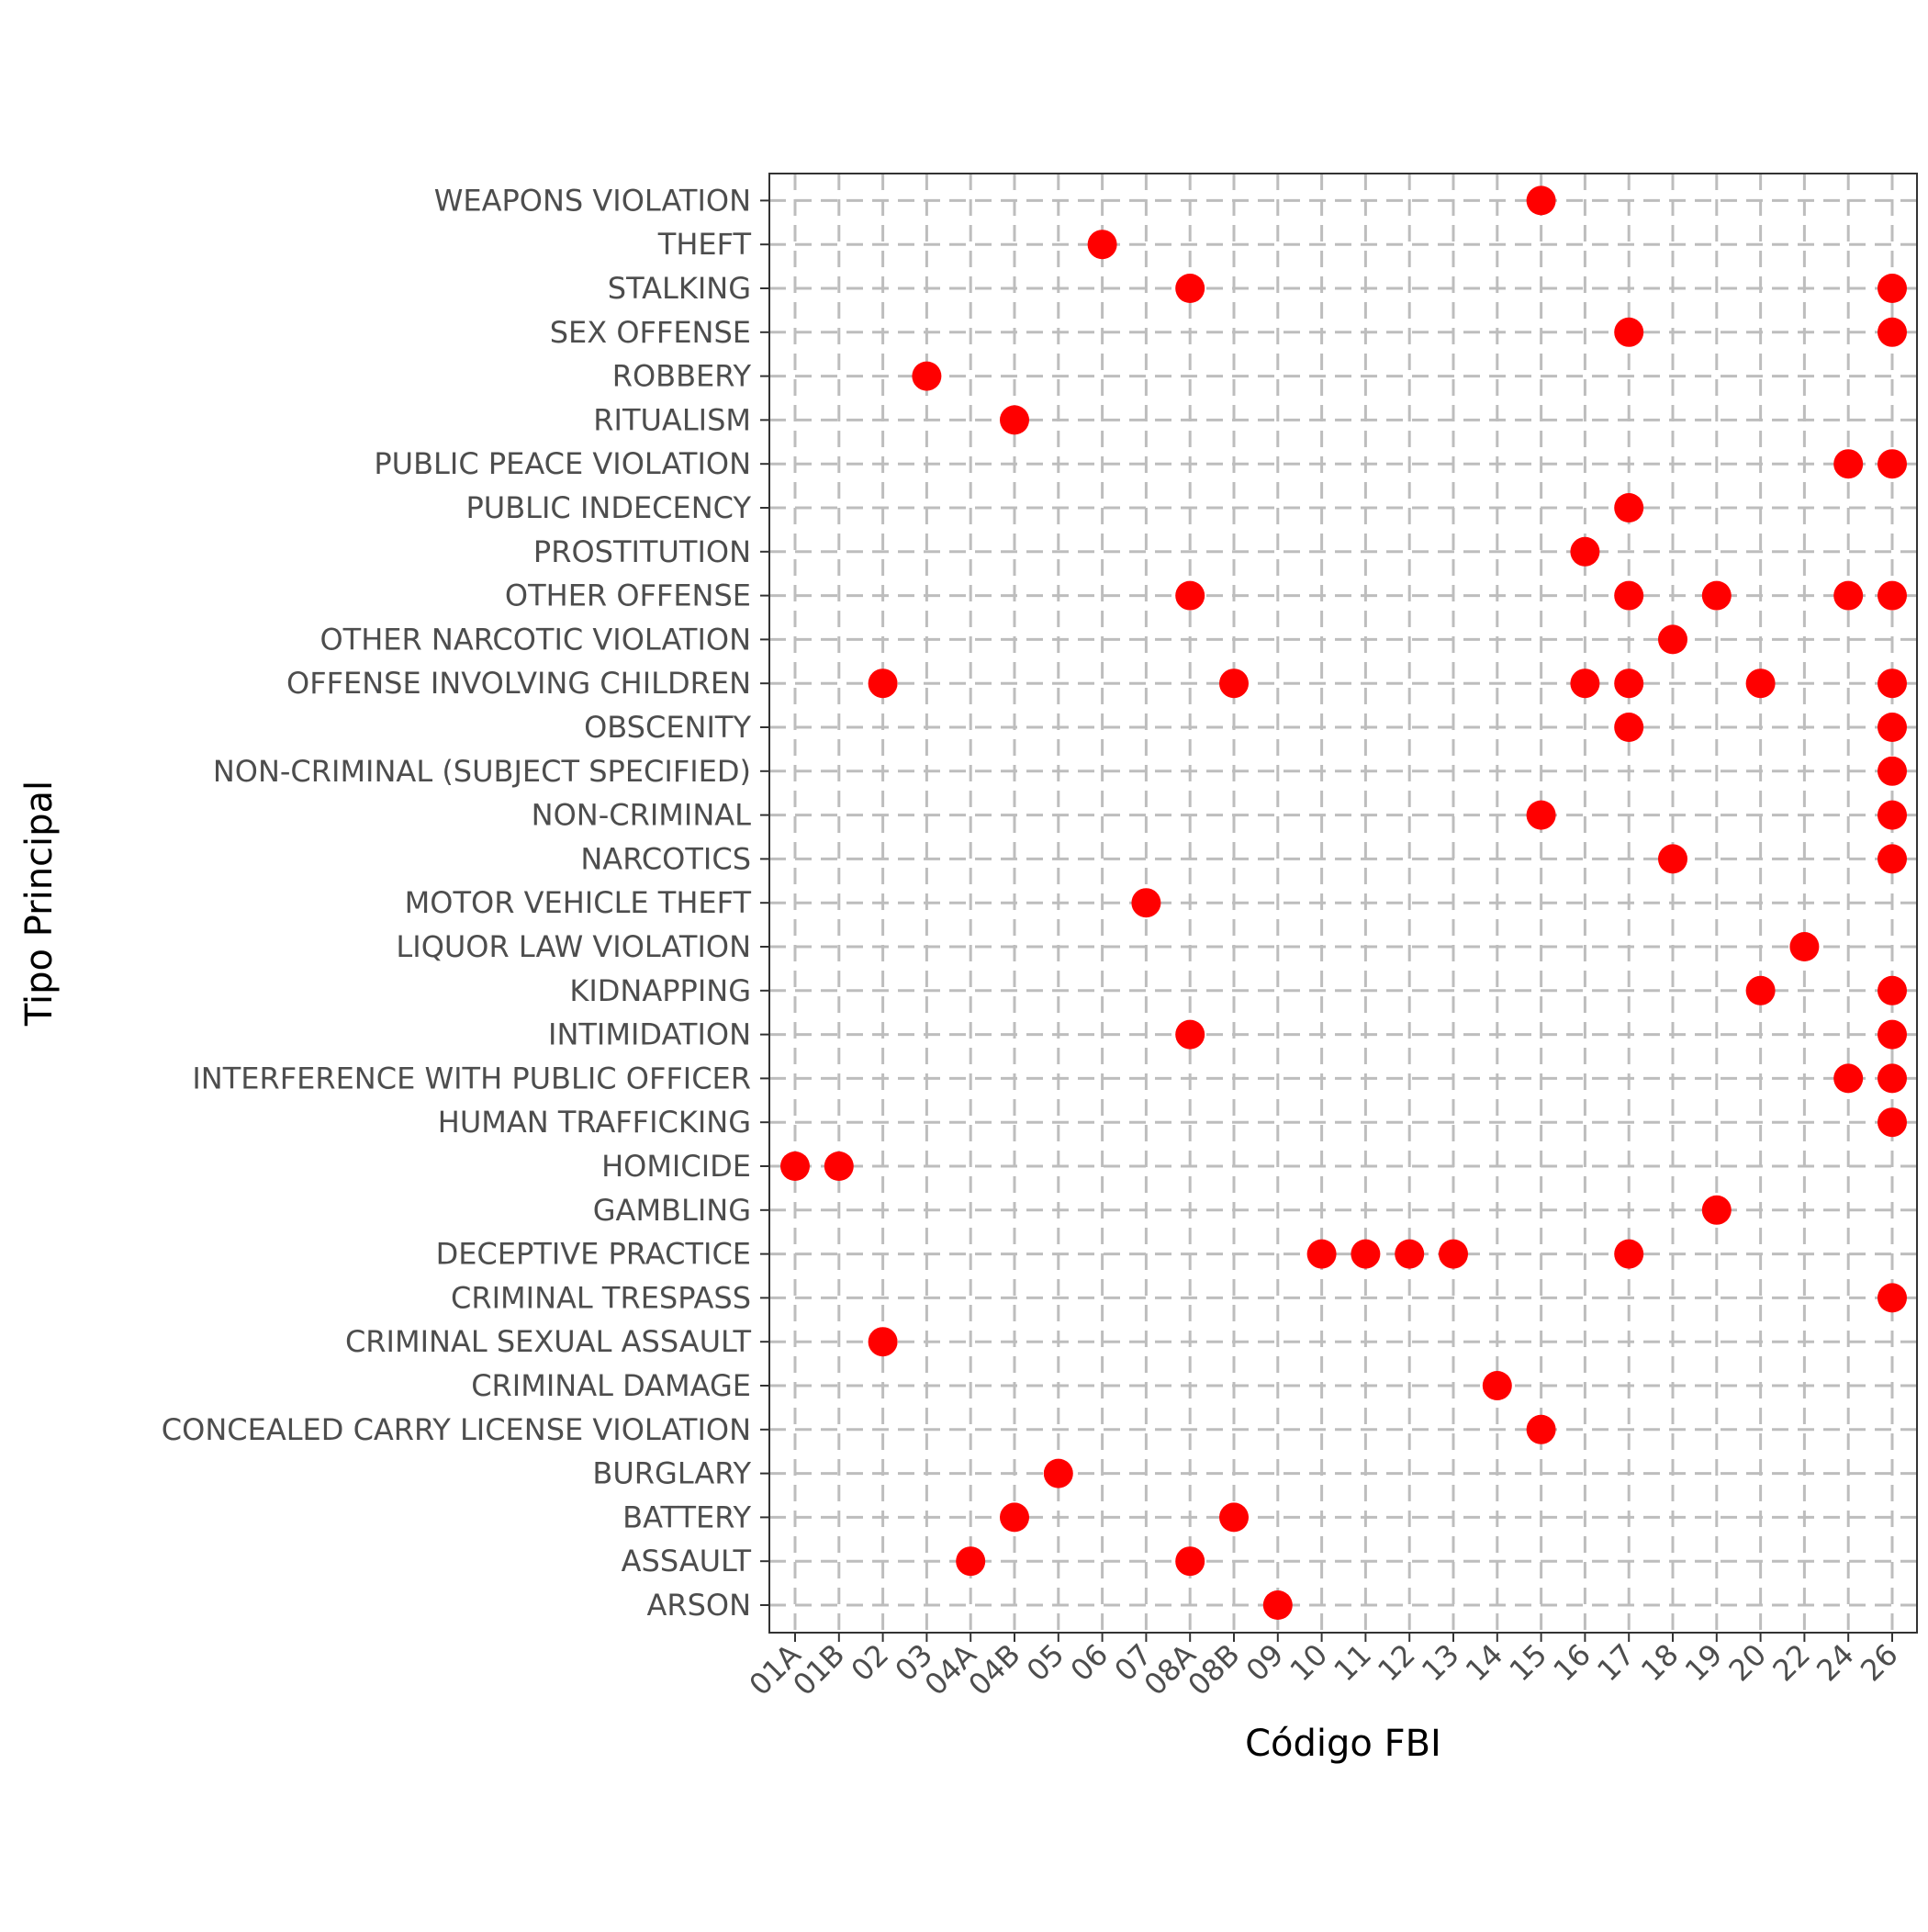  Describe the element at coordinates (482, 771) in the screenshot. I see `y-tick-label: NON-CRIMINAL (SUBJECT SPECIFIED)` at that location.